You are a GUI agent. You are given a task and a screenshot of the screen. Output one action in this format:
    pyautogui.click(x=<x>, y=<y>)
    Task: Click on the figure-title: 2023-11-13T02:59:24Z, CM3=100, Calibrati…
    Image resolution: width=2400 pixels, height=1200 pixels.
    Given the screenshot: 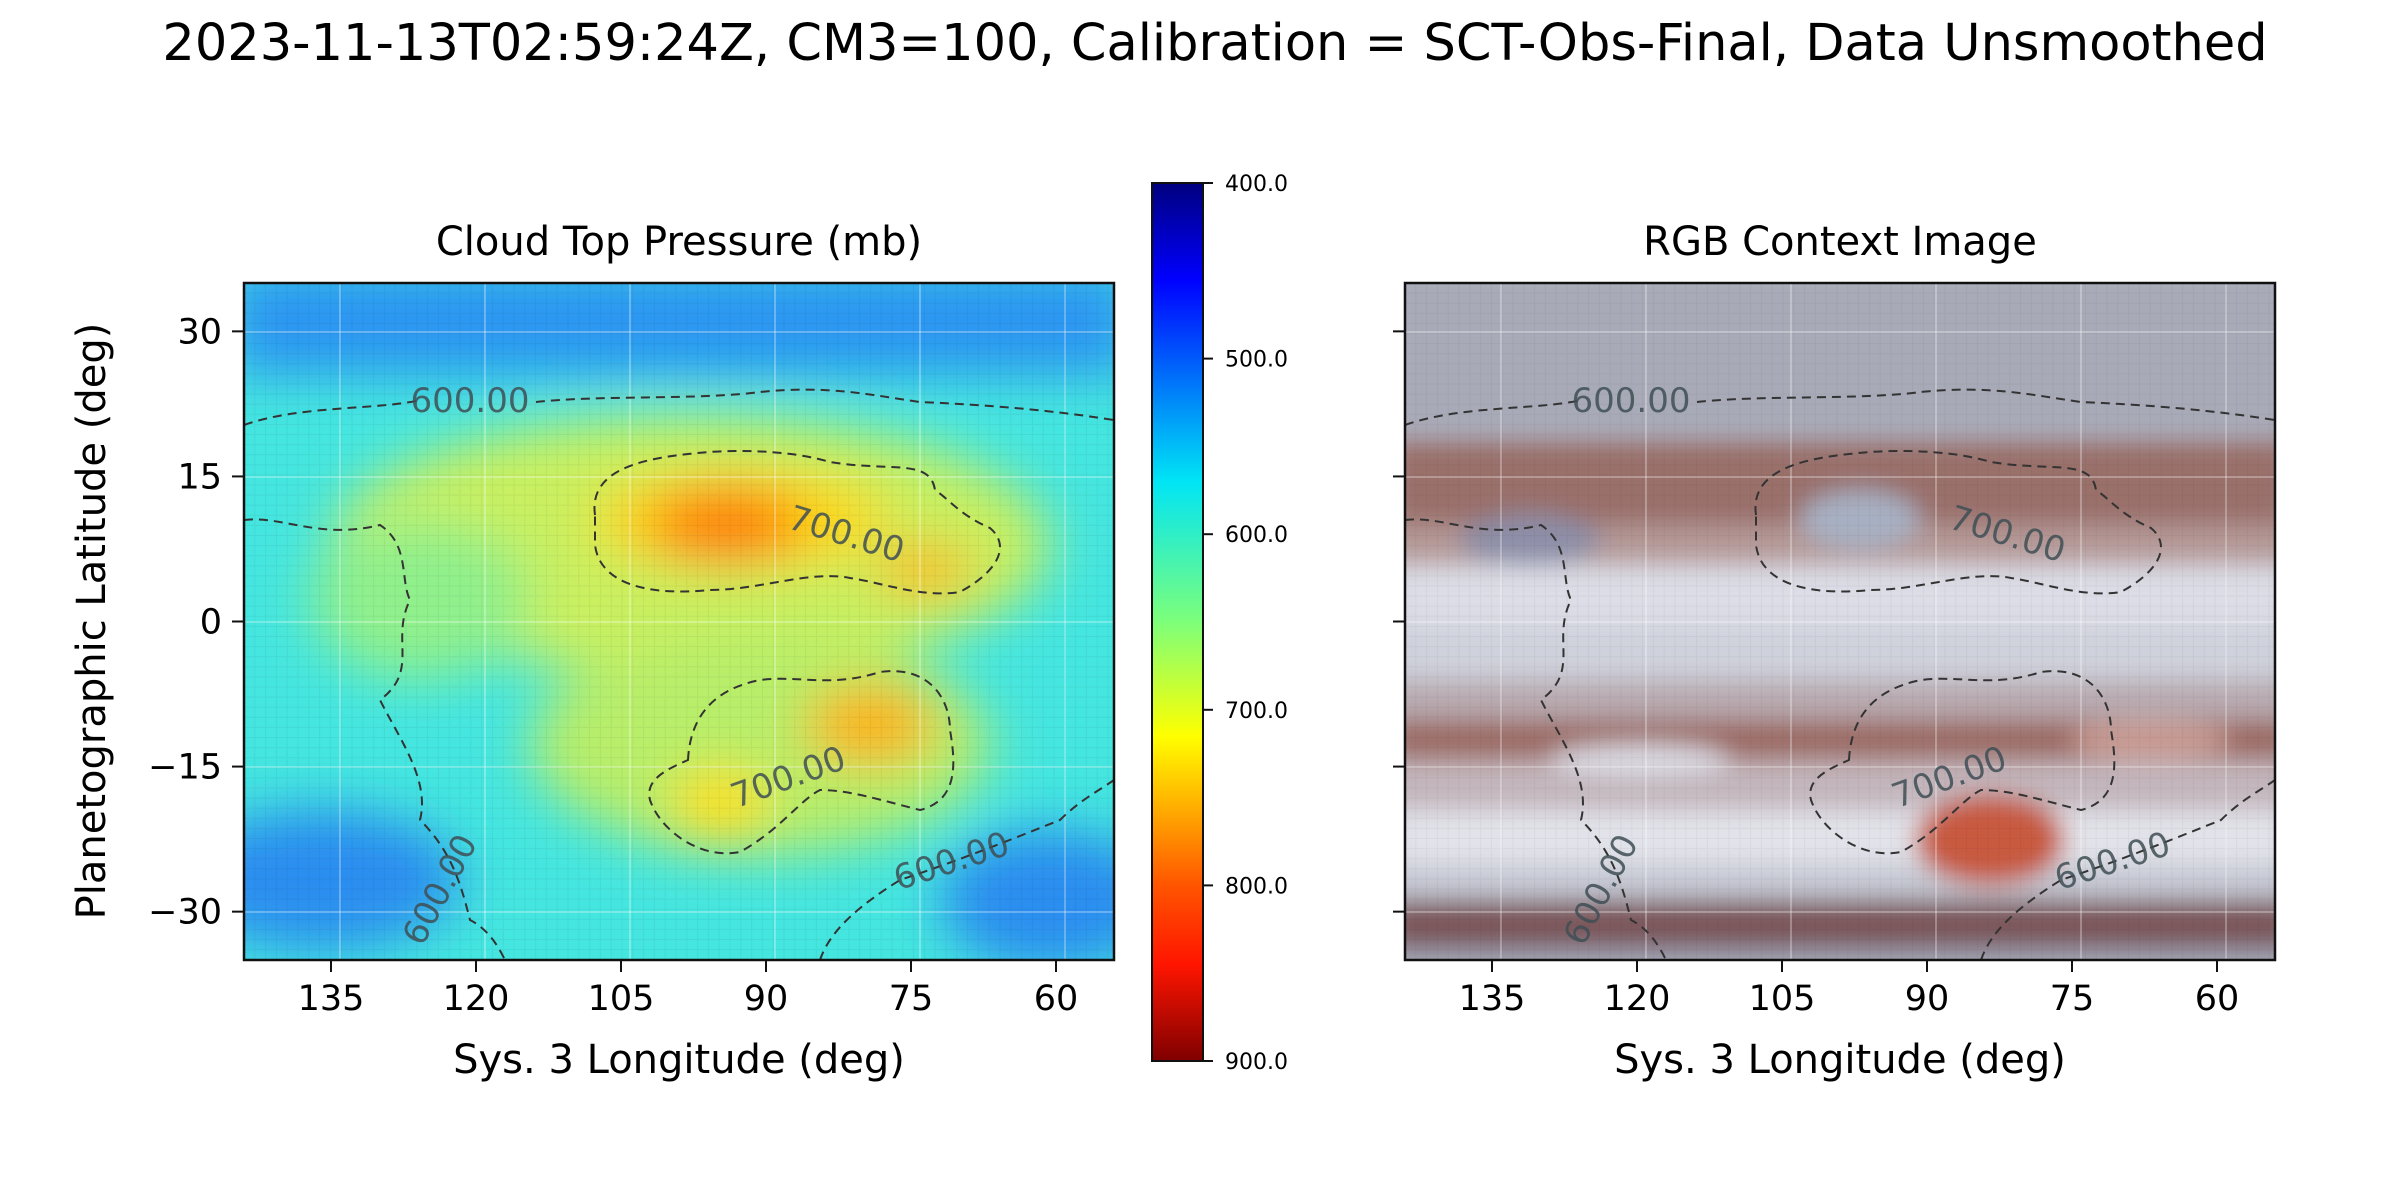 What is the action you would take?
    pyautogui.click(x=1214, y=43)
    